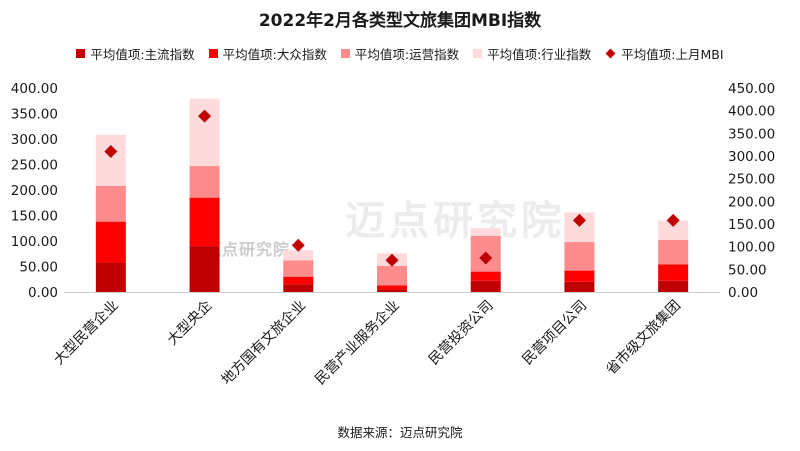 The height and width of the screenshot is (451, 800). What do you see at coordinates (400, 21) in the screenshot?
I see `chart-title: 2022年2月各类型文旅集团MBI指数` at bounding box center [400, 21].